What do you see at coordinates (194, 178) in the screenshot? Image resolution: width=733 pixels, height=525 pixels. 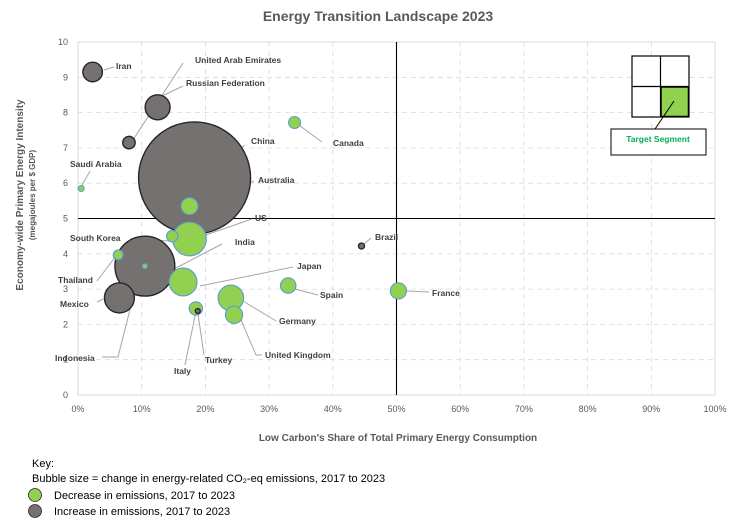 I see `bubble-china` at bounding box center [194, 178].